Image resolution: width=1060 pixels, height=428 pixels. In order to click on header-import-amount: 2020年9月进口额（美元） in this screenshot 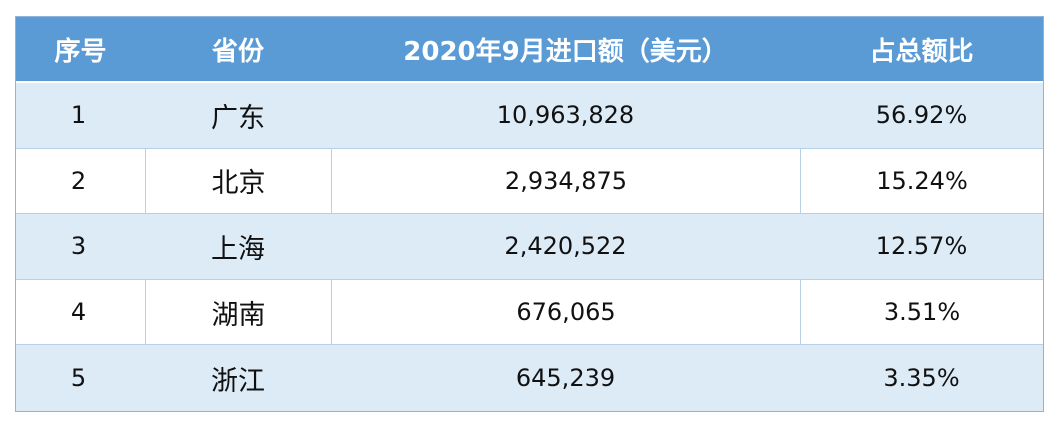, I will do `click(565, 51)`.